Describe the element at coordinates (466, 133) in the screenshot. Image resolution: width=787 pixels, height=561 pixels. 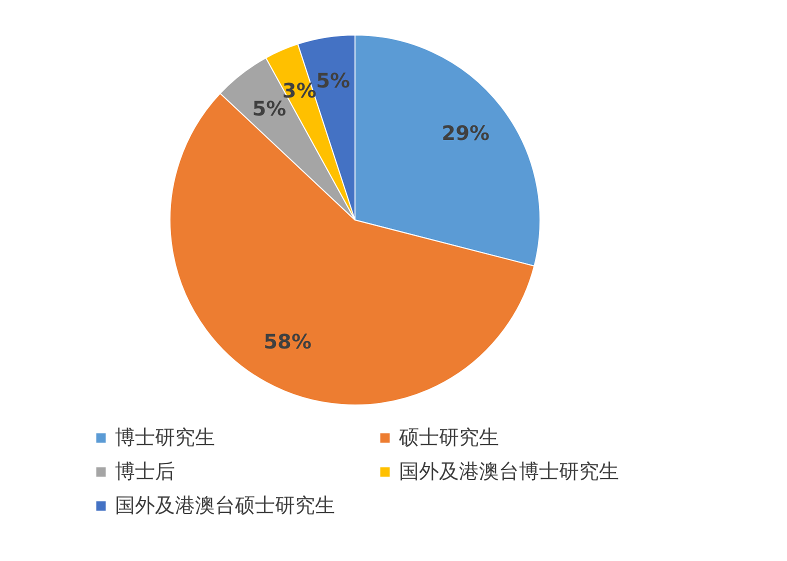
I see `data-label: 29%` at that location.